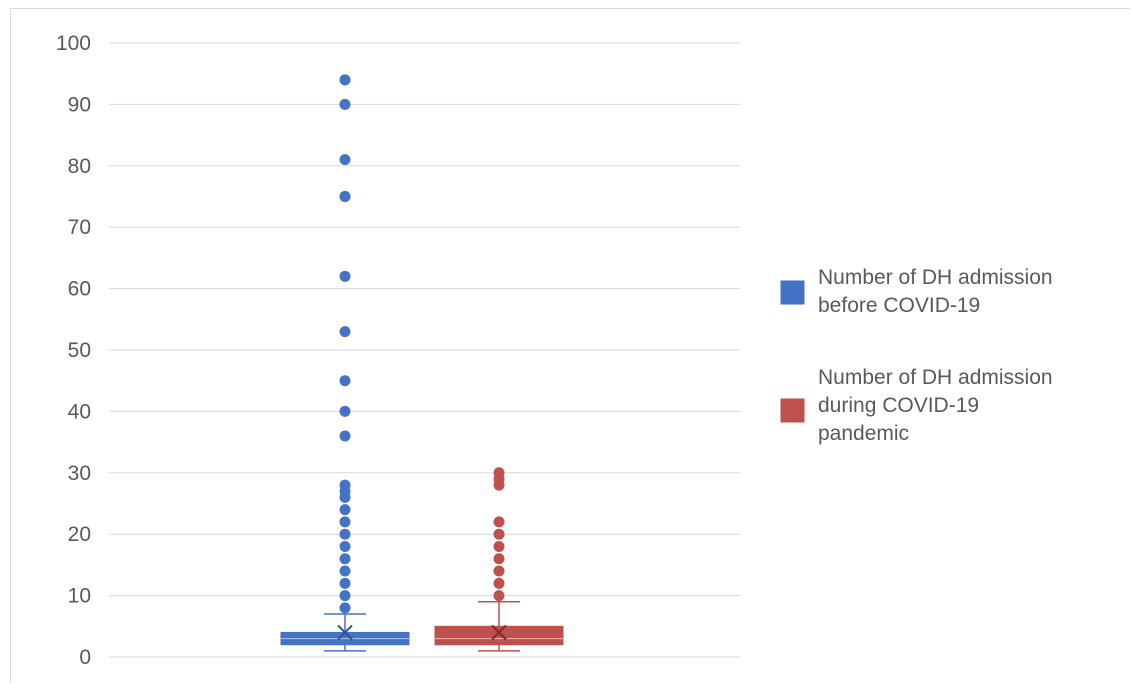  Describe the element at coordinates (79, 596) in the screenshot. I see `y-tick-label: 10` at that location.